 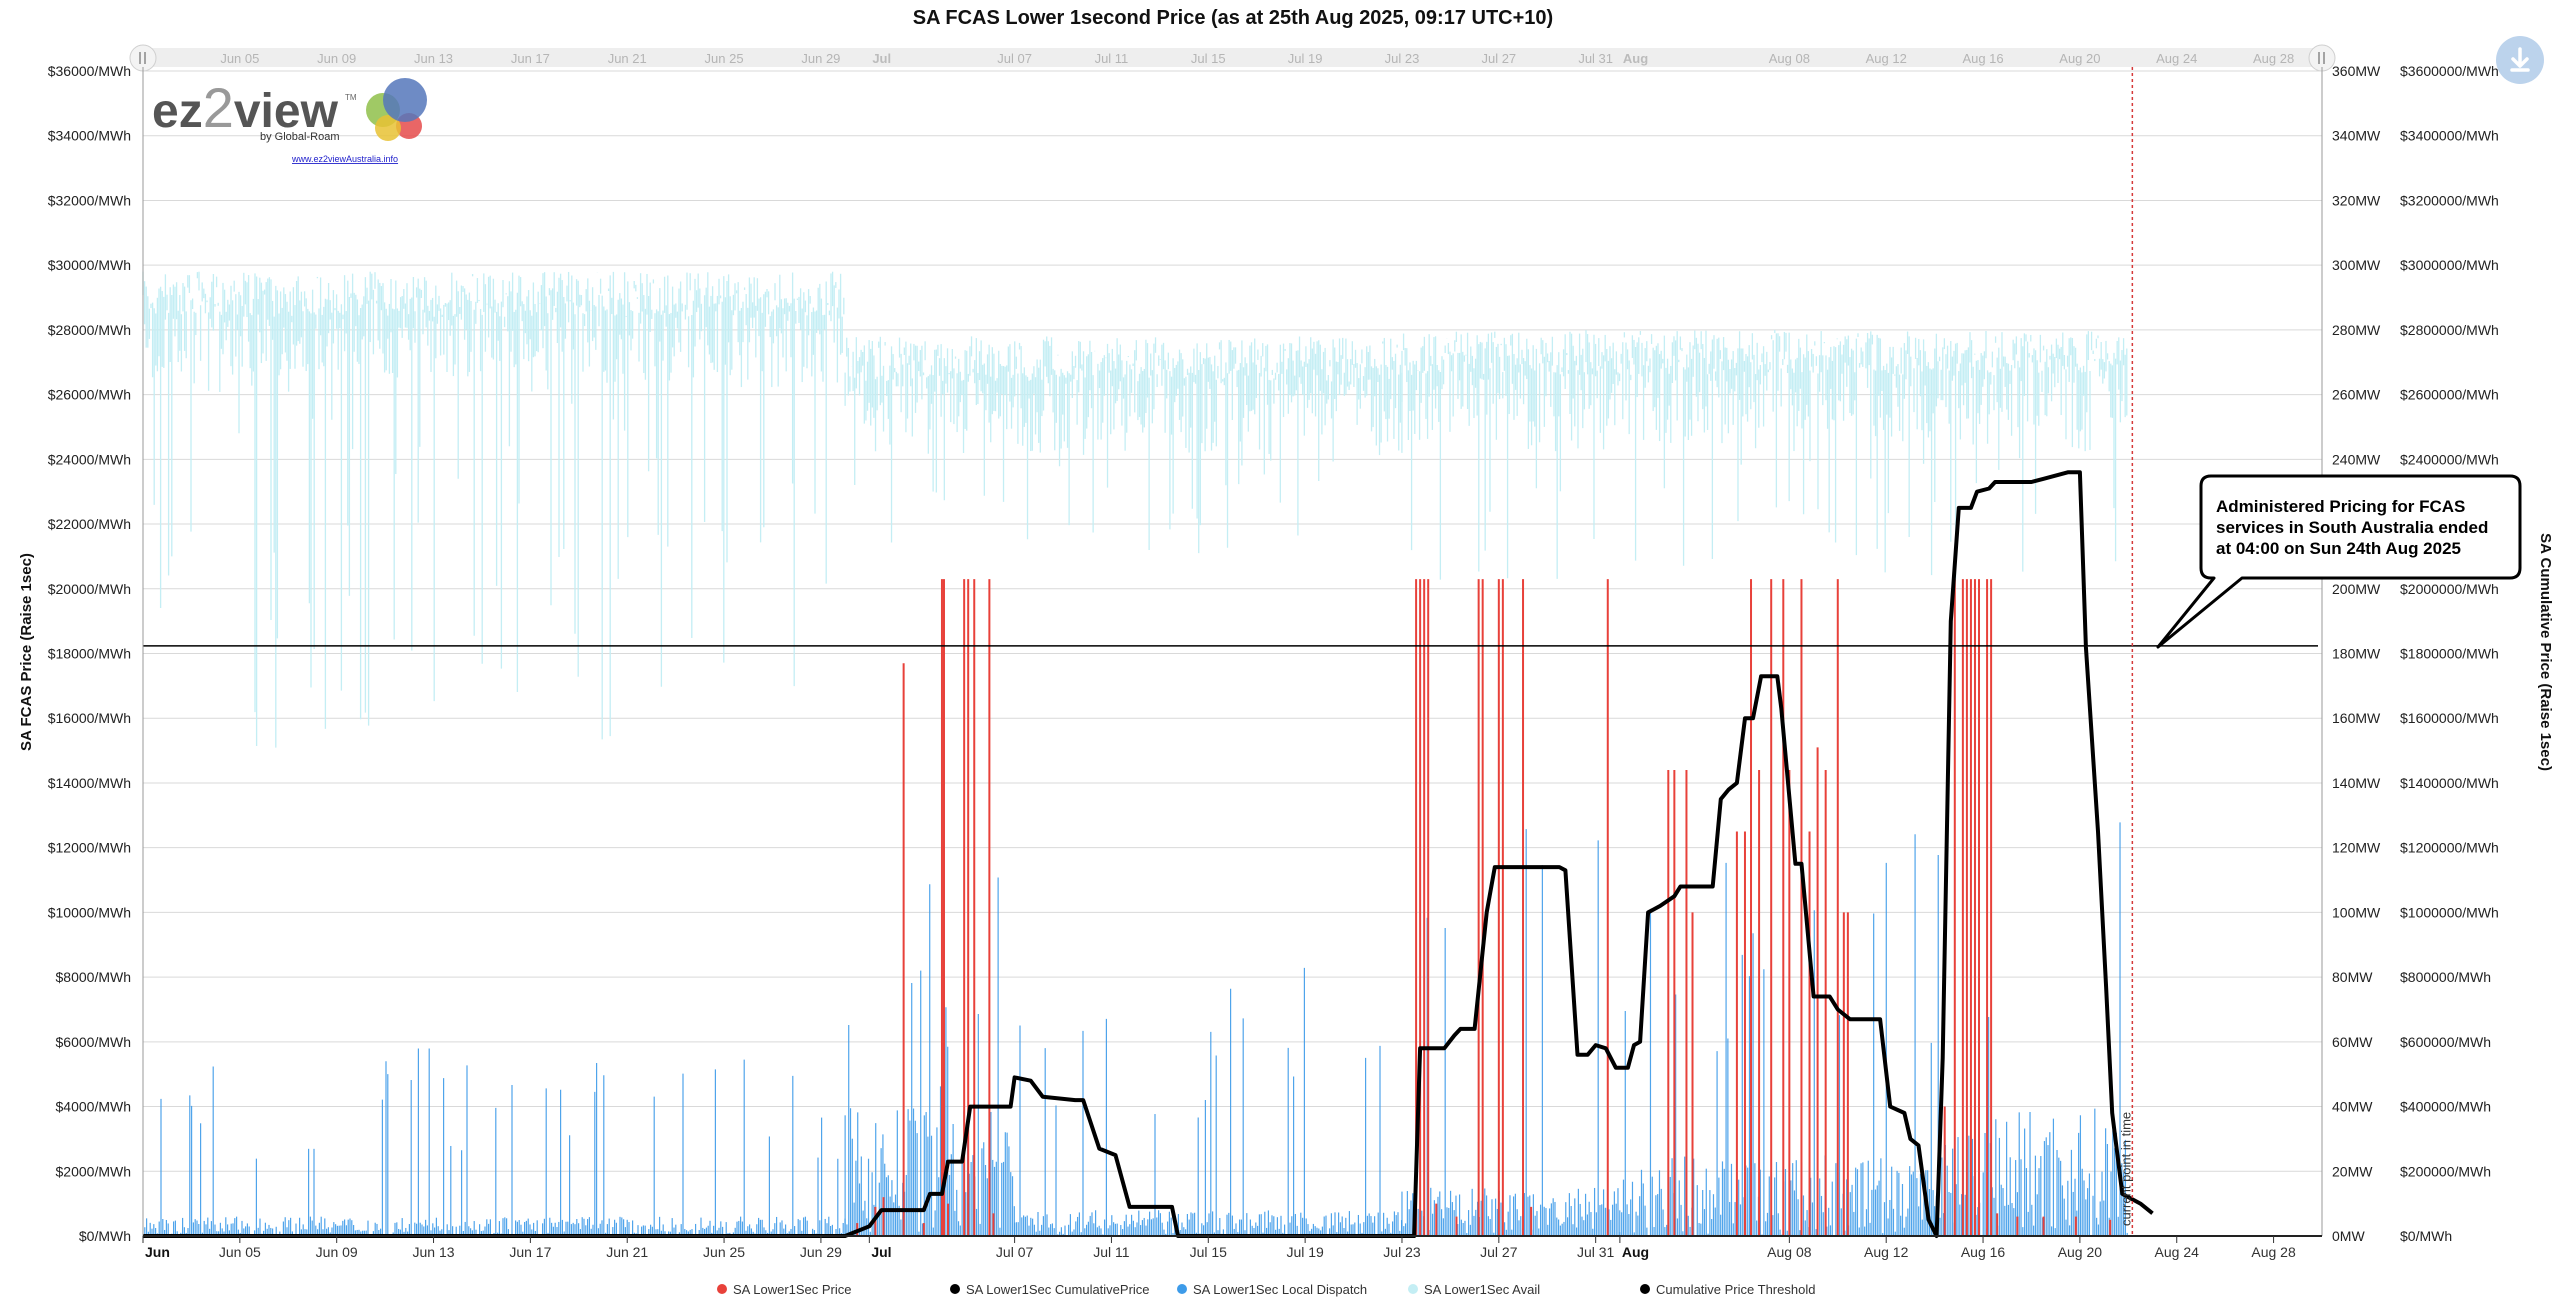 What do you see at coordinates (2449, 848) in the screenshot?
I see `y-tick-label: $1200000/MWh` at bounding box center [2449, 848].